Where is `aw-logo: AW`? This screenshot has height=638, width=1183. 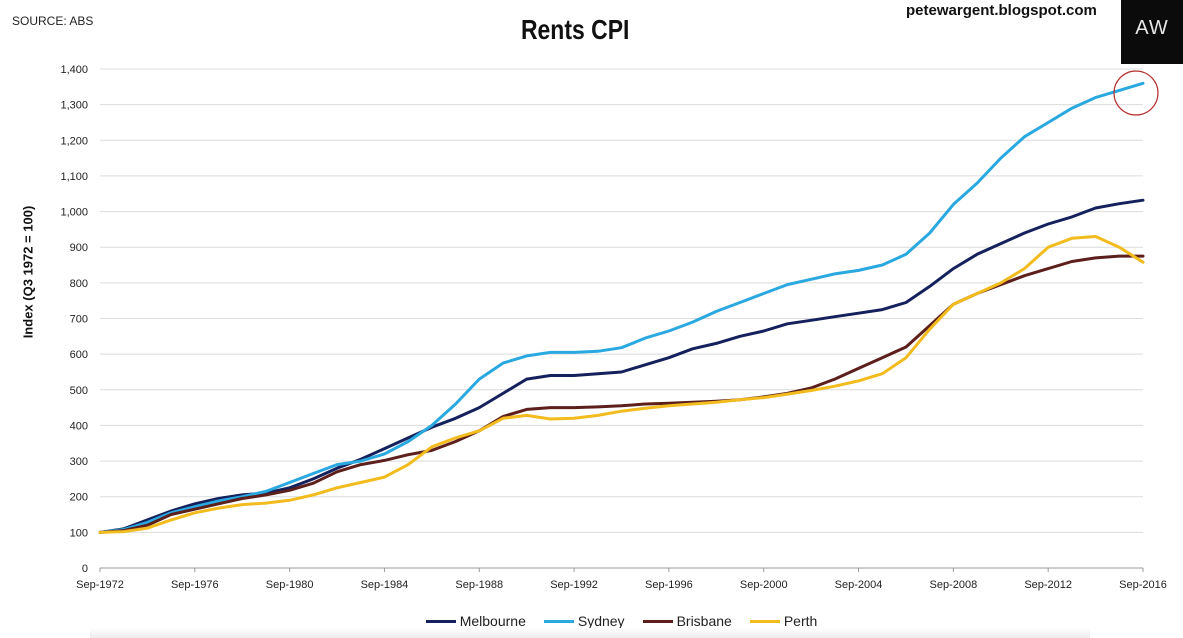 aw-logo: AW is located at coordinates (1152, 32).